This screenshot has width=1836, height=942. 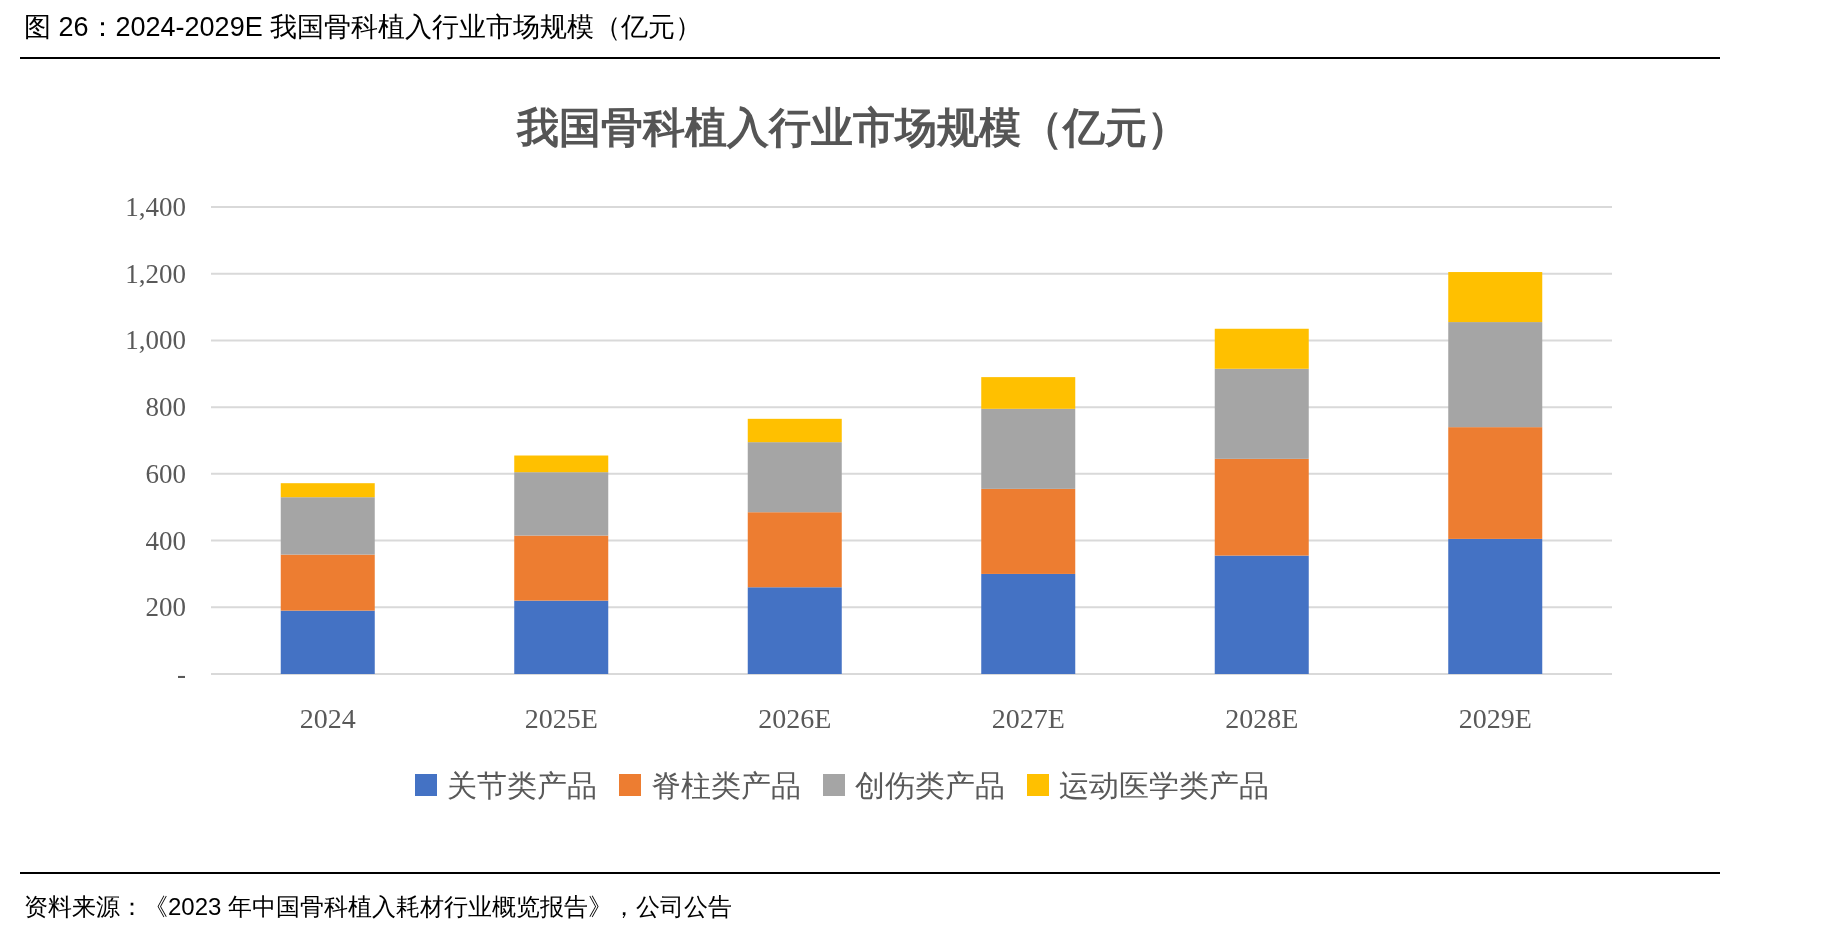 I want to click on y-tick-label: 200, so click(x=165, y=607).